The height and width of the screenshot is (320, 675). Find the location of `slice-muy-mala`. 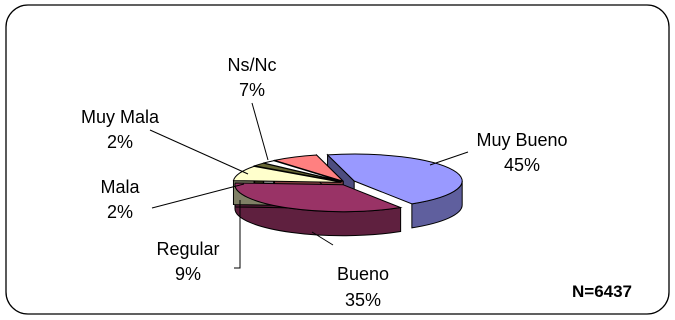

slice-muy-mala is located at coordinates (303, 171).